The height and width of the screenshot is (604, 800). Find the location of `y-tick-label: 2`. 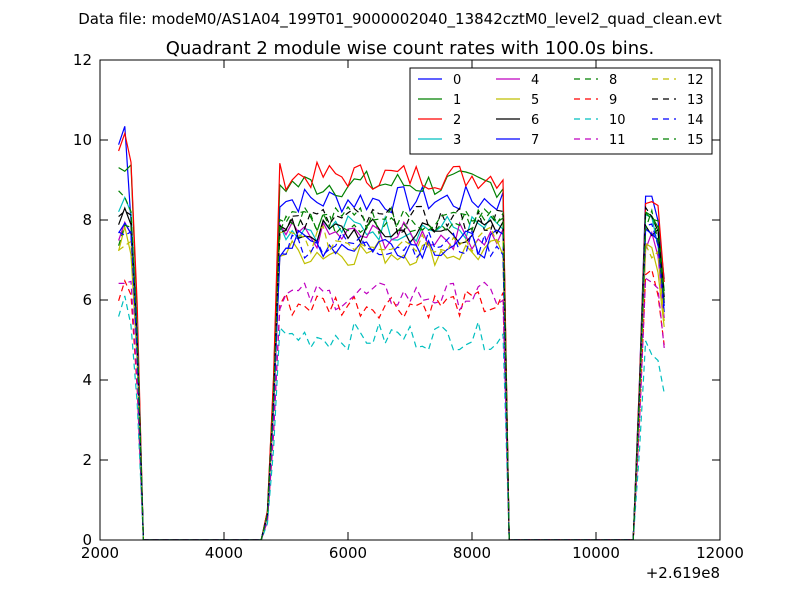

y-tick-label: 2 is located at coordinates (87, 460).